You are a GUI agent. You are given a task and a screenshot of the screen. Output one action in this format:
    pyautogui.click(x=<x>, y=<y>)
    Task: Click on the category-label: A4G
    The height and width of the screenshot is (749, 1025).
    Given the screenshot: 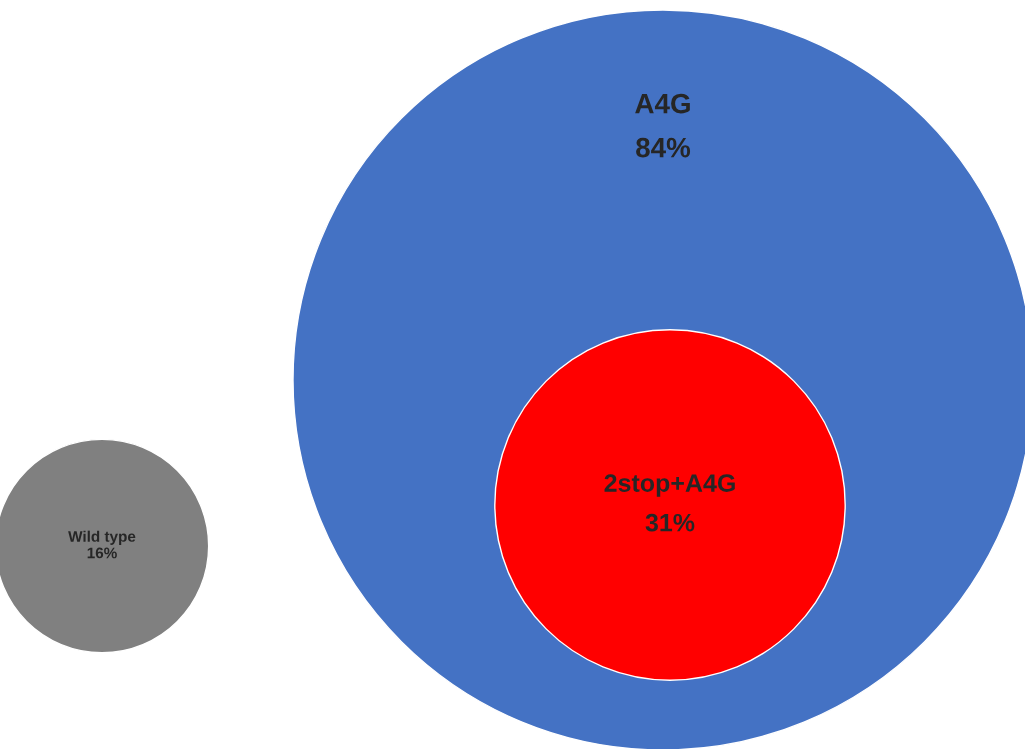 What is the action you would take?
    pyautogui.click(x=662, y=103)
    